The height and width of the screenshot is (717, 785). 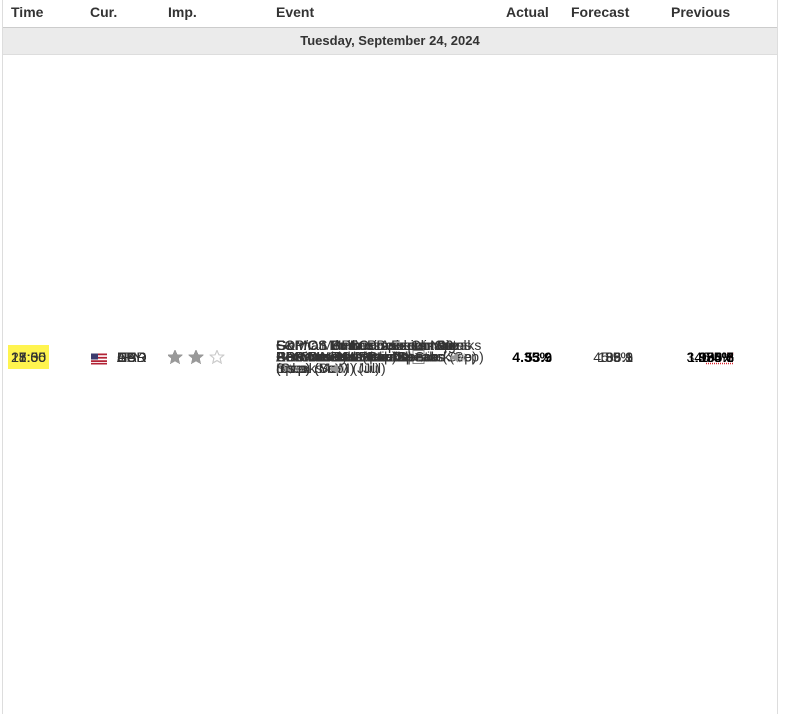 I want to click on event-name: RBA Interest Rate Decision (Sep), so click(x=380, y=356).